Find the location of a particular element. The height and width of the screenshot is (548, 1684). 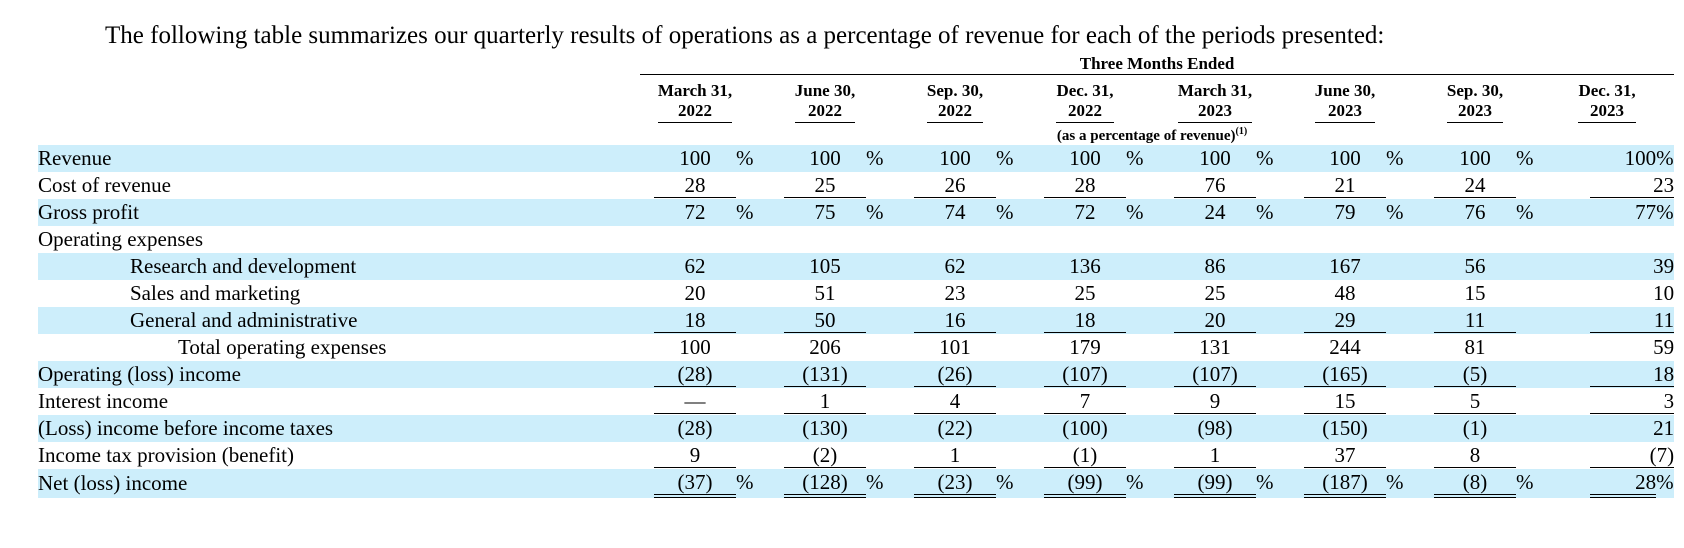

cell-value: 136 is located at coordinates (1085, 266).